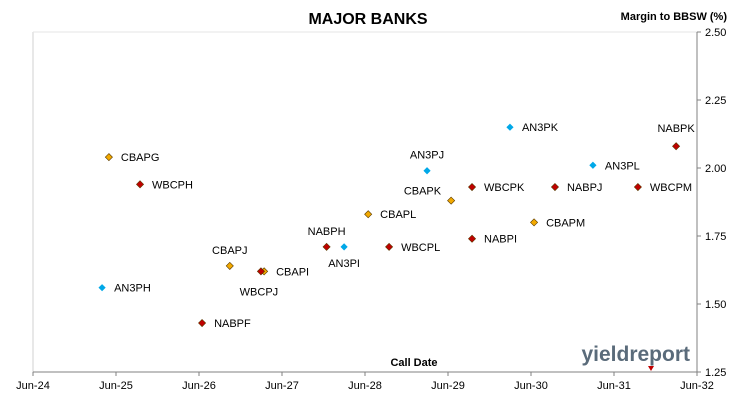 This screenshot has width=730, height=400. I want to click on y-tick-label: 1.75, so click(715, 237).